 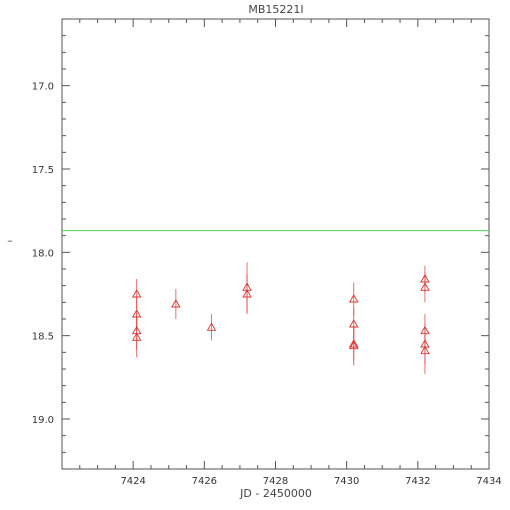 What do you see at coordinates (417, 481) in the screenshot?
I see `x-tick-label: 7432` at bounding box center [417, 481].